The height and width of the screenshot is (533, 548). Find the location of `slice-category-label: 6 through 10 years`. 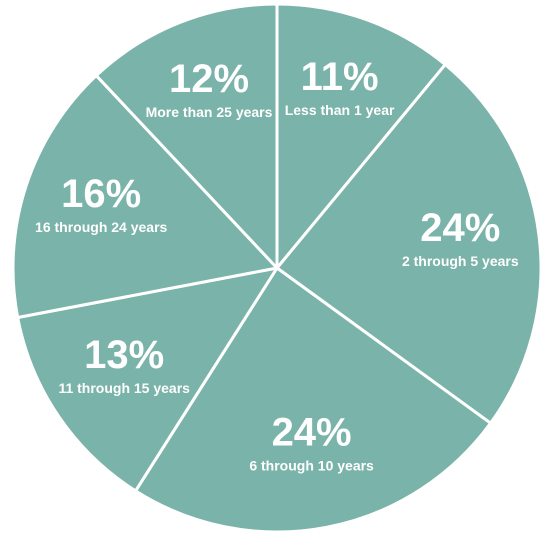

slice-category-label: 6 through 10 years is located at coordinates (311, 466).